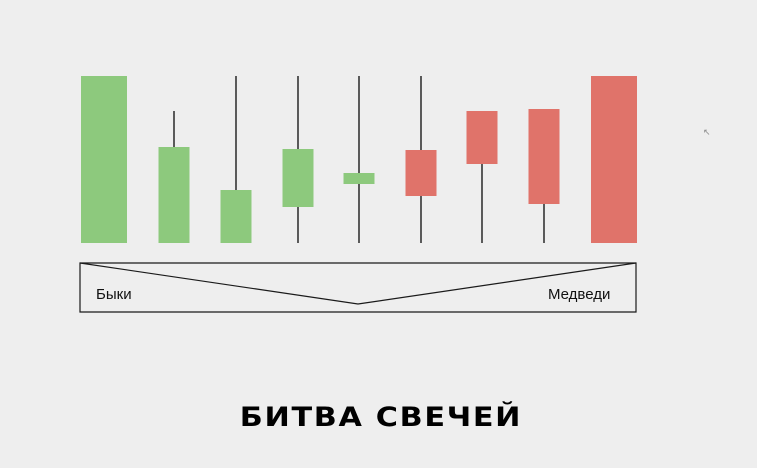 This screenshot has height=468, width=757. I want to click on candle-8-bearish, so click(544, 176).